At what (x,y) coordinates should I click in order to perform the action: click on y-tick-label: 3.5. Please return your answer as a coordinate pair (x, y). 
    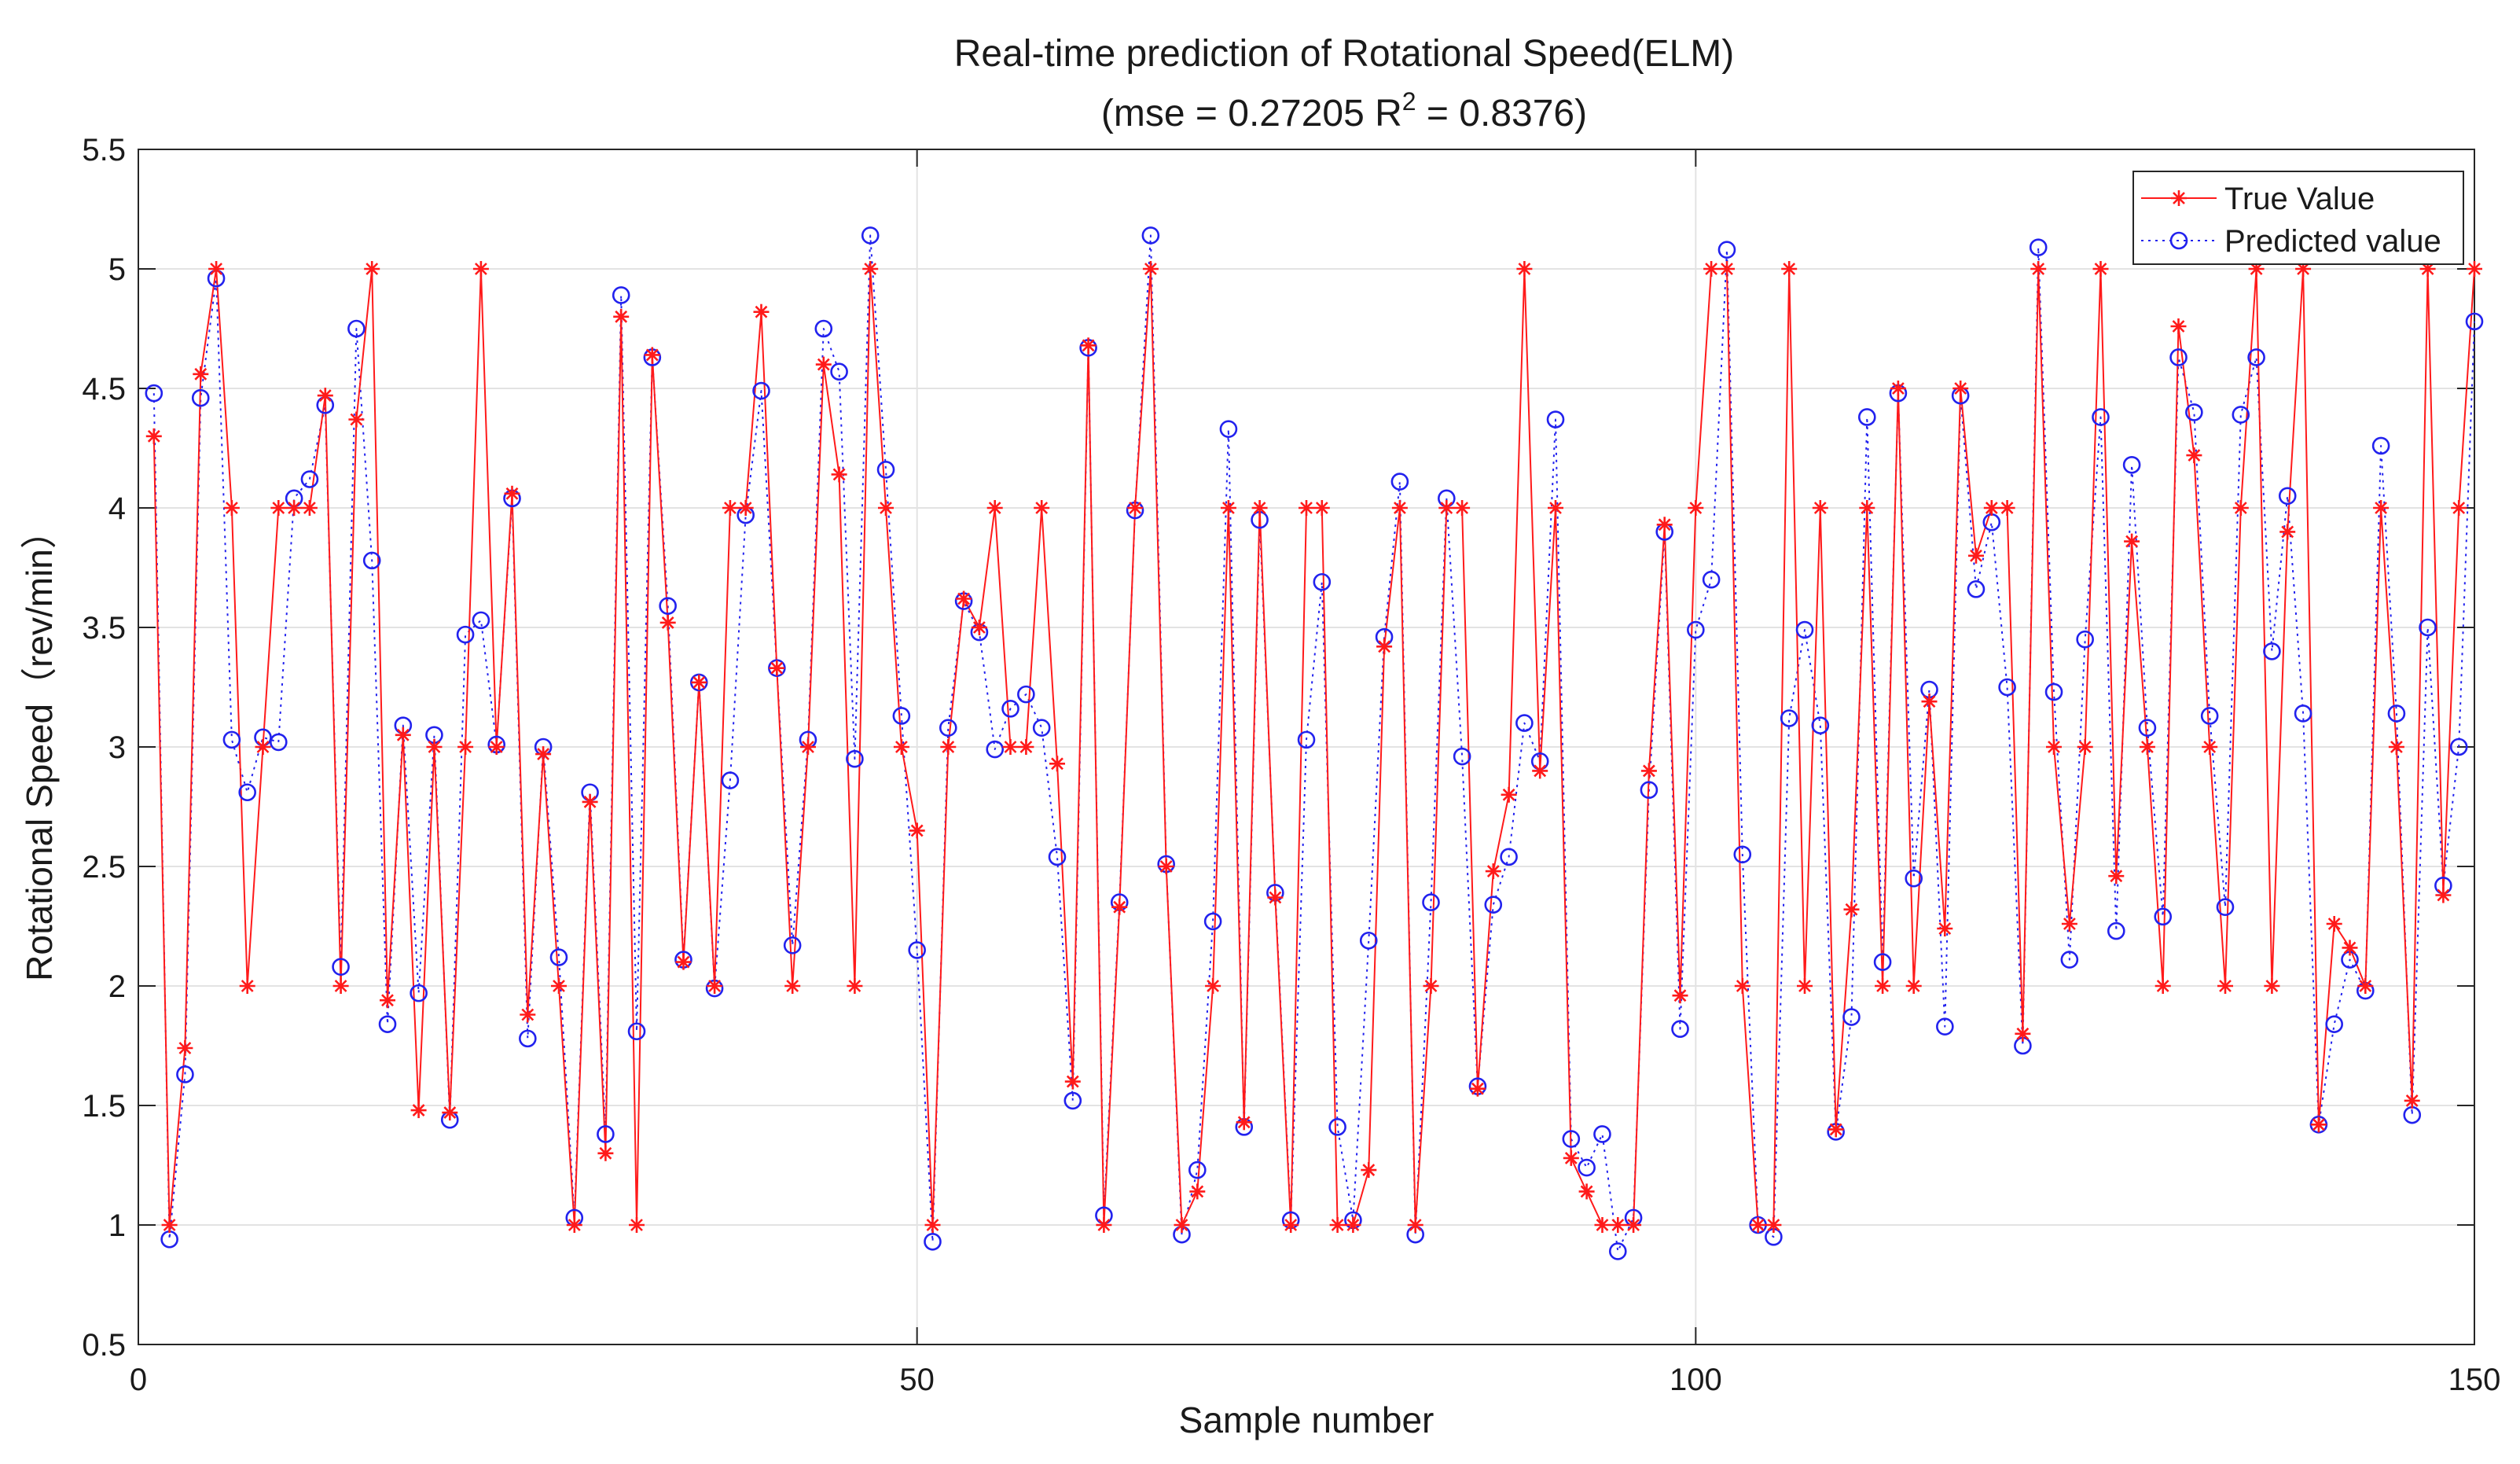
    Looking at the image, I should click on (104, 628).